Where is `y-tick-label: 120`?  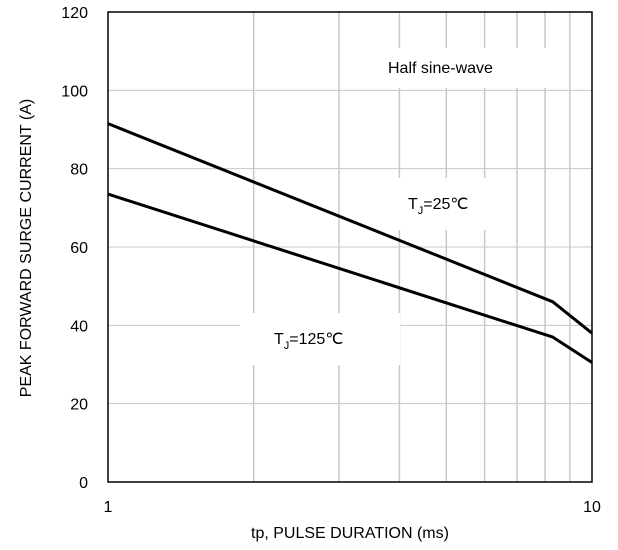 y-tick-label: 120 is located at coordinates (74, 13).